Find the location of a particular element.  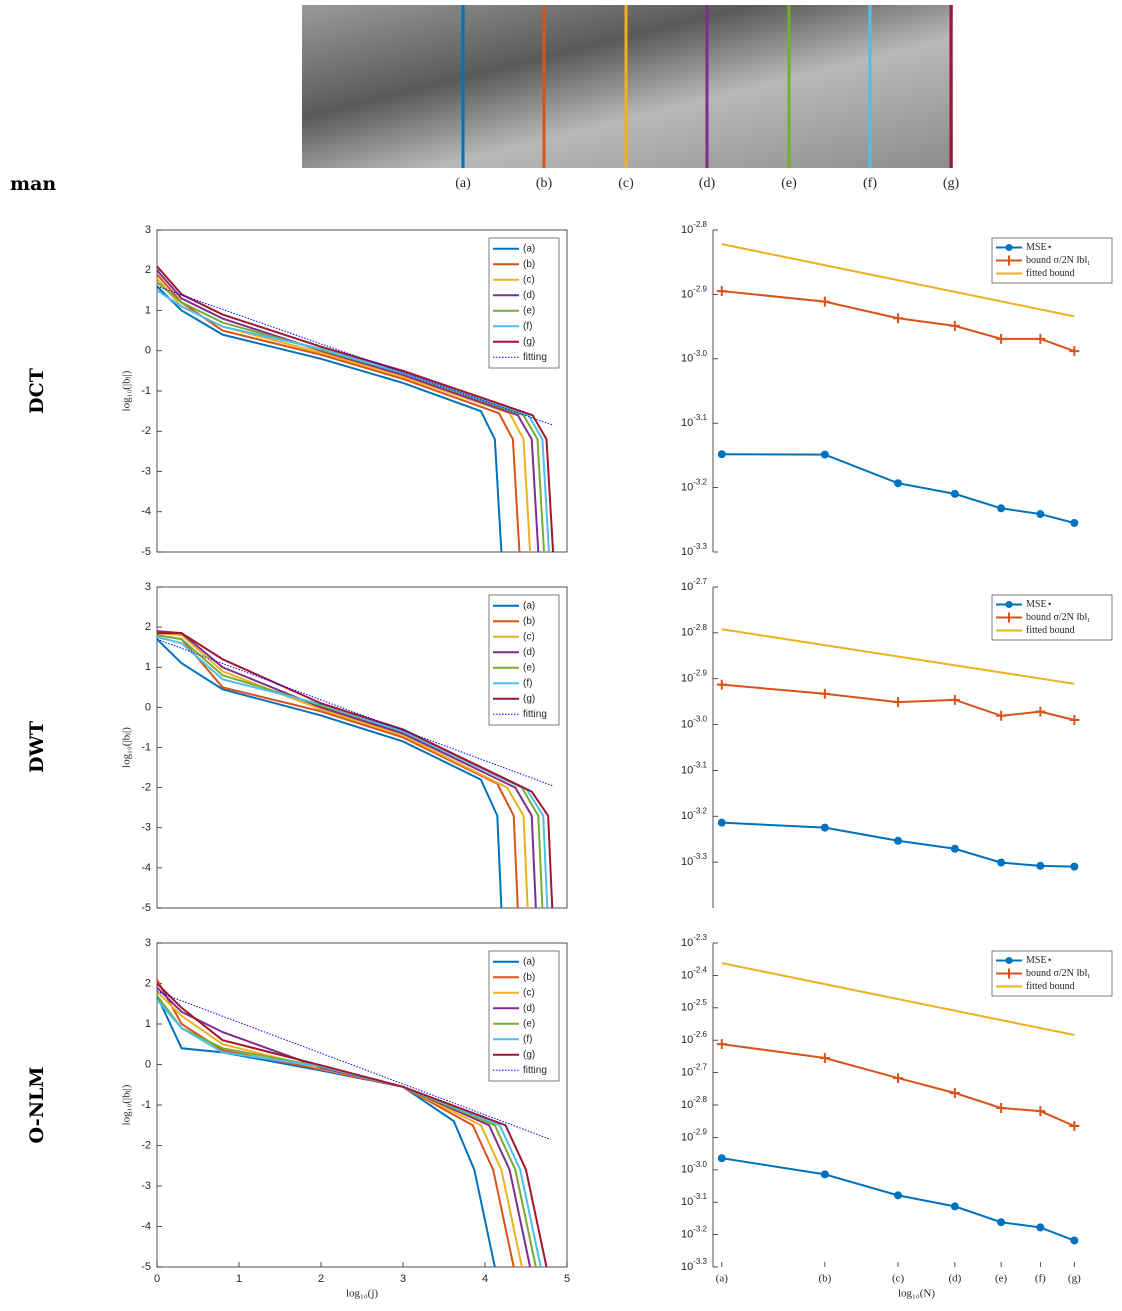

x-tick-label: 0 is located at coordinates (157, 1279).